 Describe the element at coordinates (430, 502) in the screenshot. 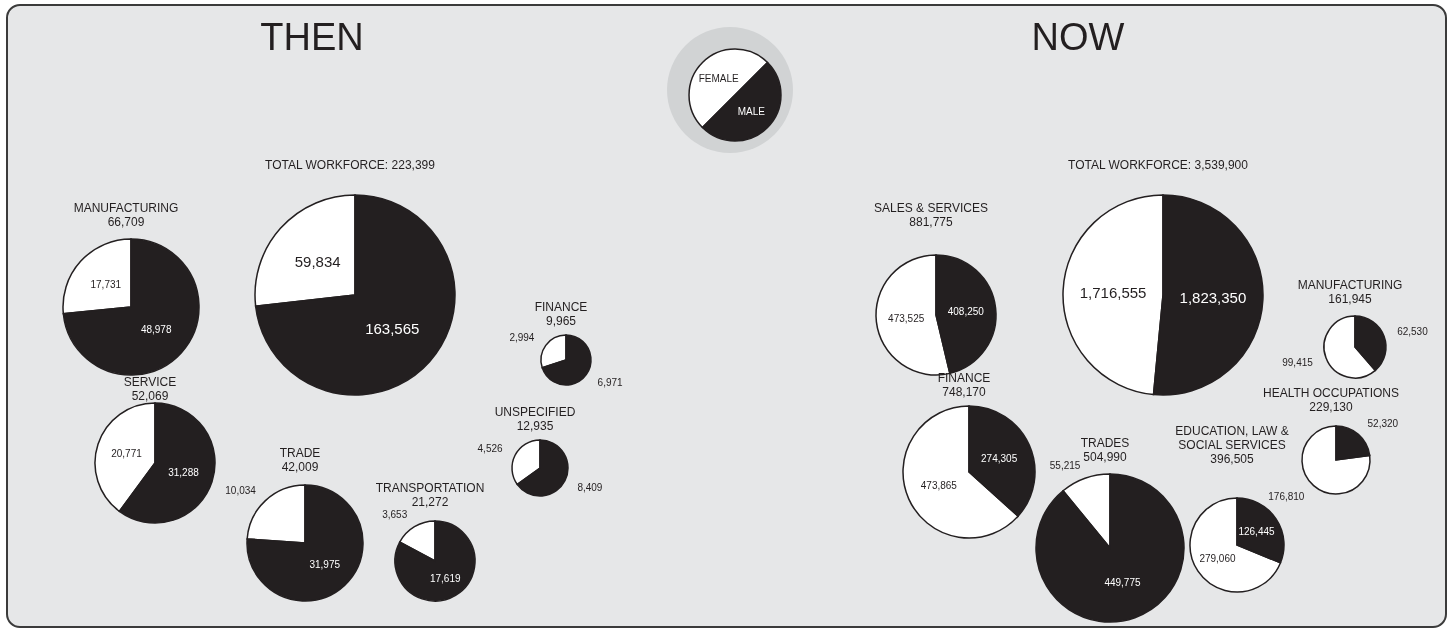

I see `chart-subtitle: 21,272` at that location.